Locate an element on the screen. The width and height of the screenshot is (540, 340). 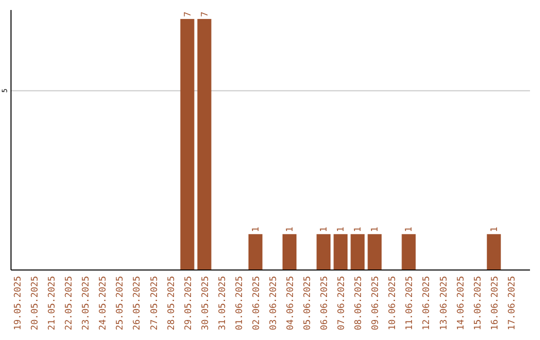
x-tick-label: 12.06.2025 is located at coordinates (427, 303).